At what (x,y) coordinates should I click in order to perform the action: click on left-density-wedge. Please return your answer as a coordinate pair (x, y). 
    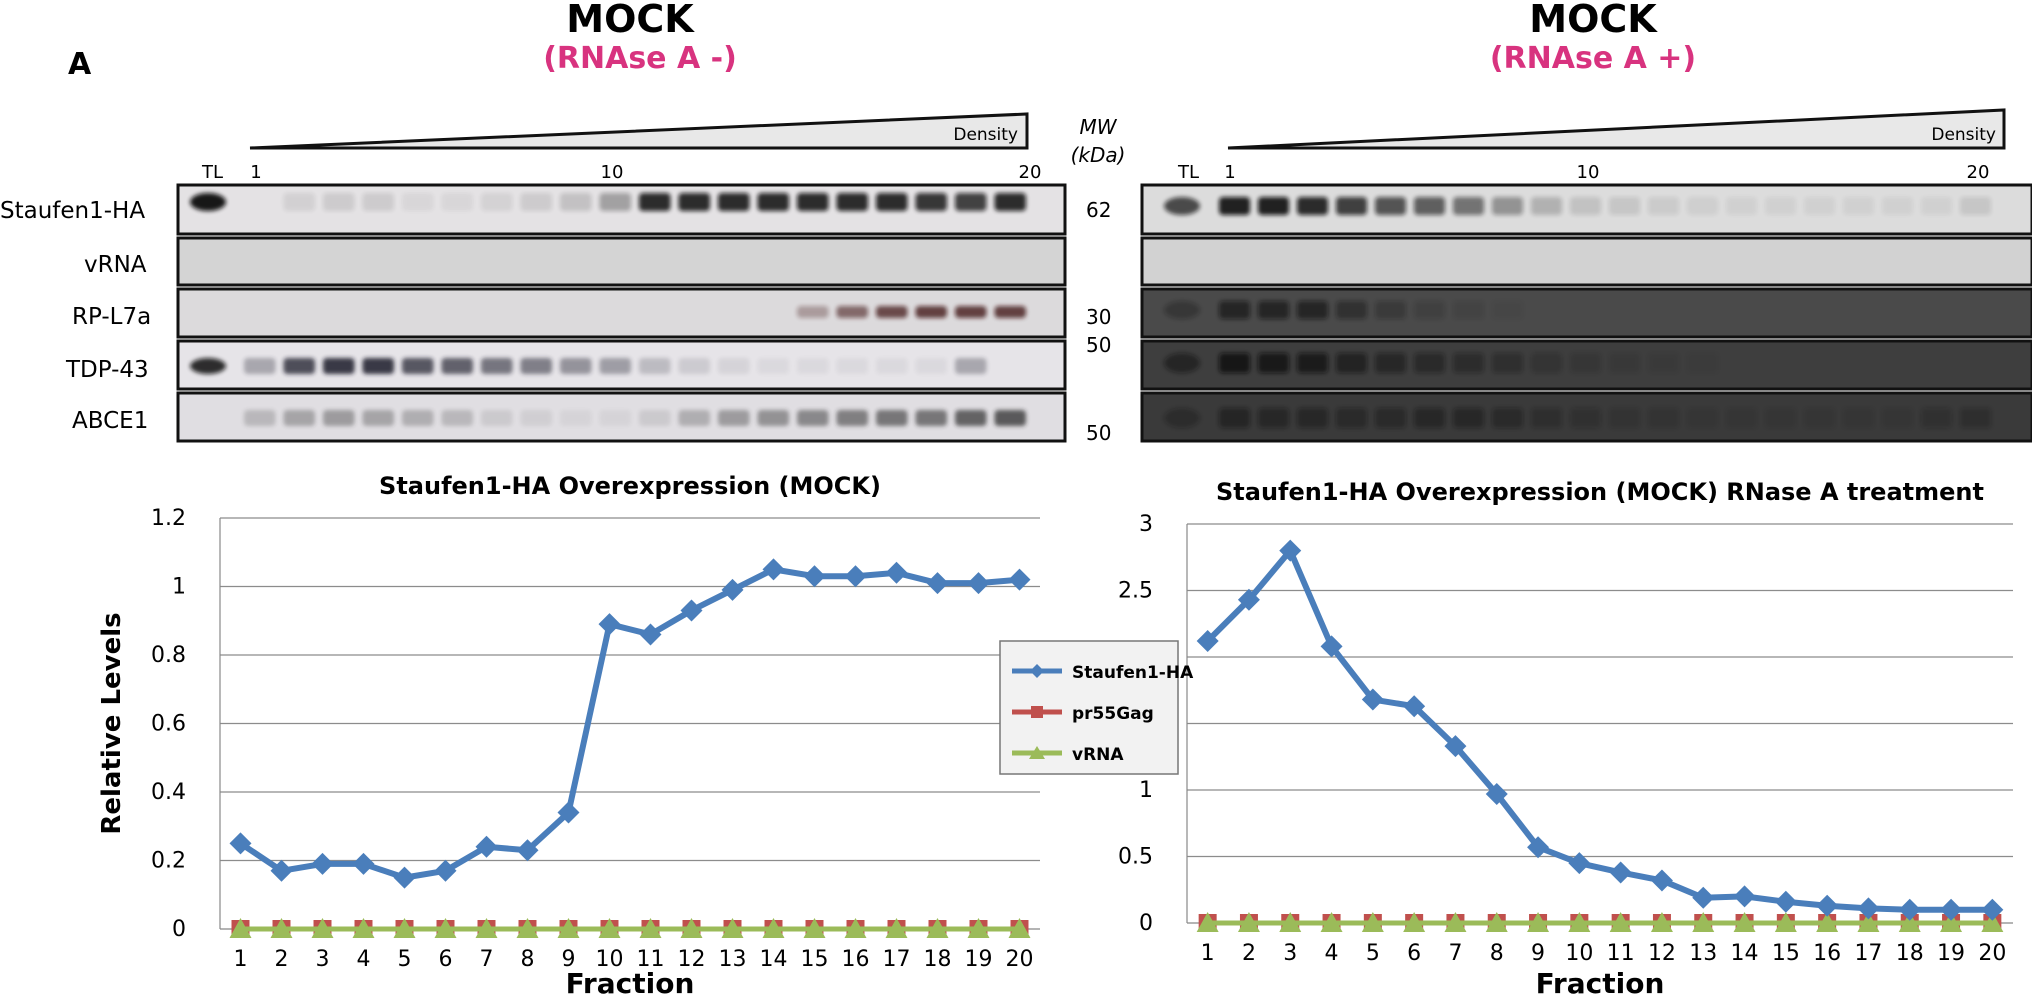
    Looking at the image, I should click on (639, 131).